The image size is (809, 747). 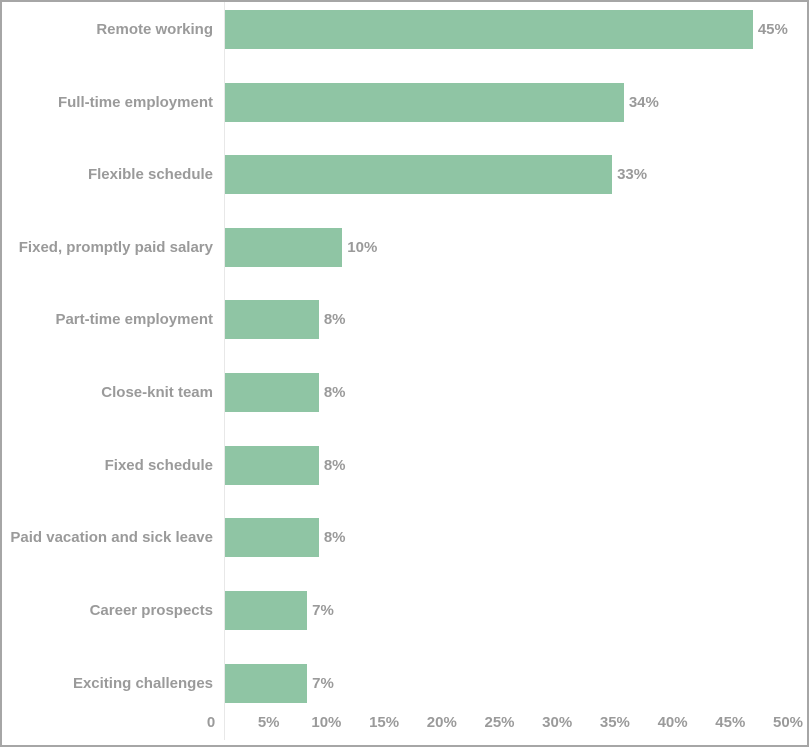 What do you see at coordinates (211, 722) in the screenshot?
I see `x-axis-tick-label: 0` at bounding box center [211, 722].